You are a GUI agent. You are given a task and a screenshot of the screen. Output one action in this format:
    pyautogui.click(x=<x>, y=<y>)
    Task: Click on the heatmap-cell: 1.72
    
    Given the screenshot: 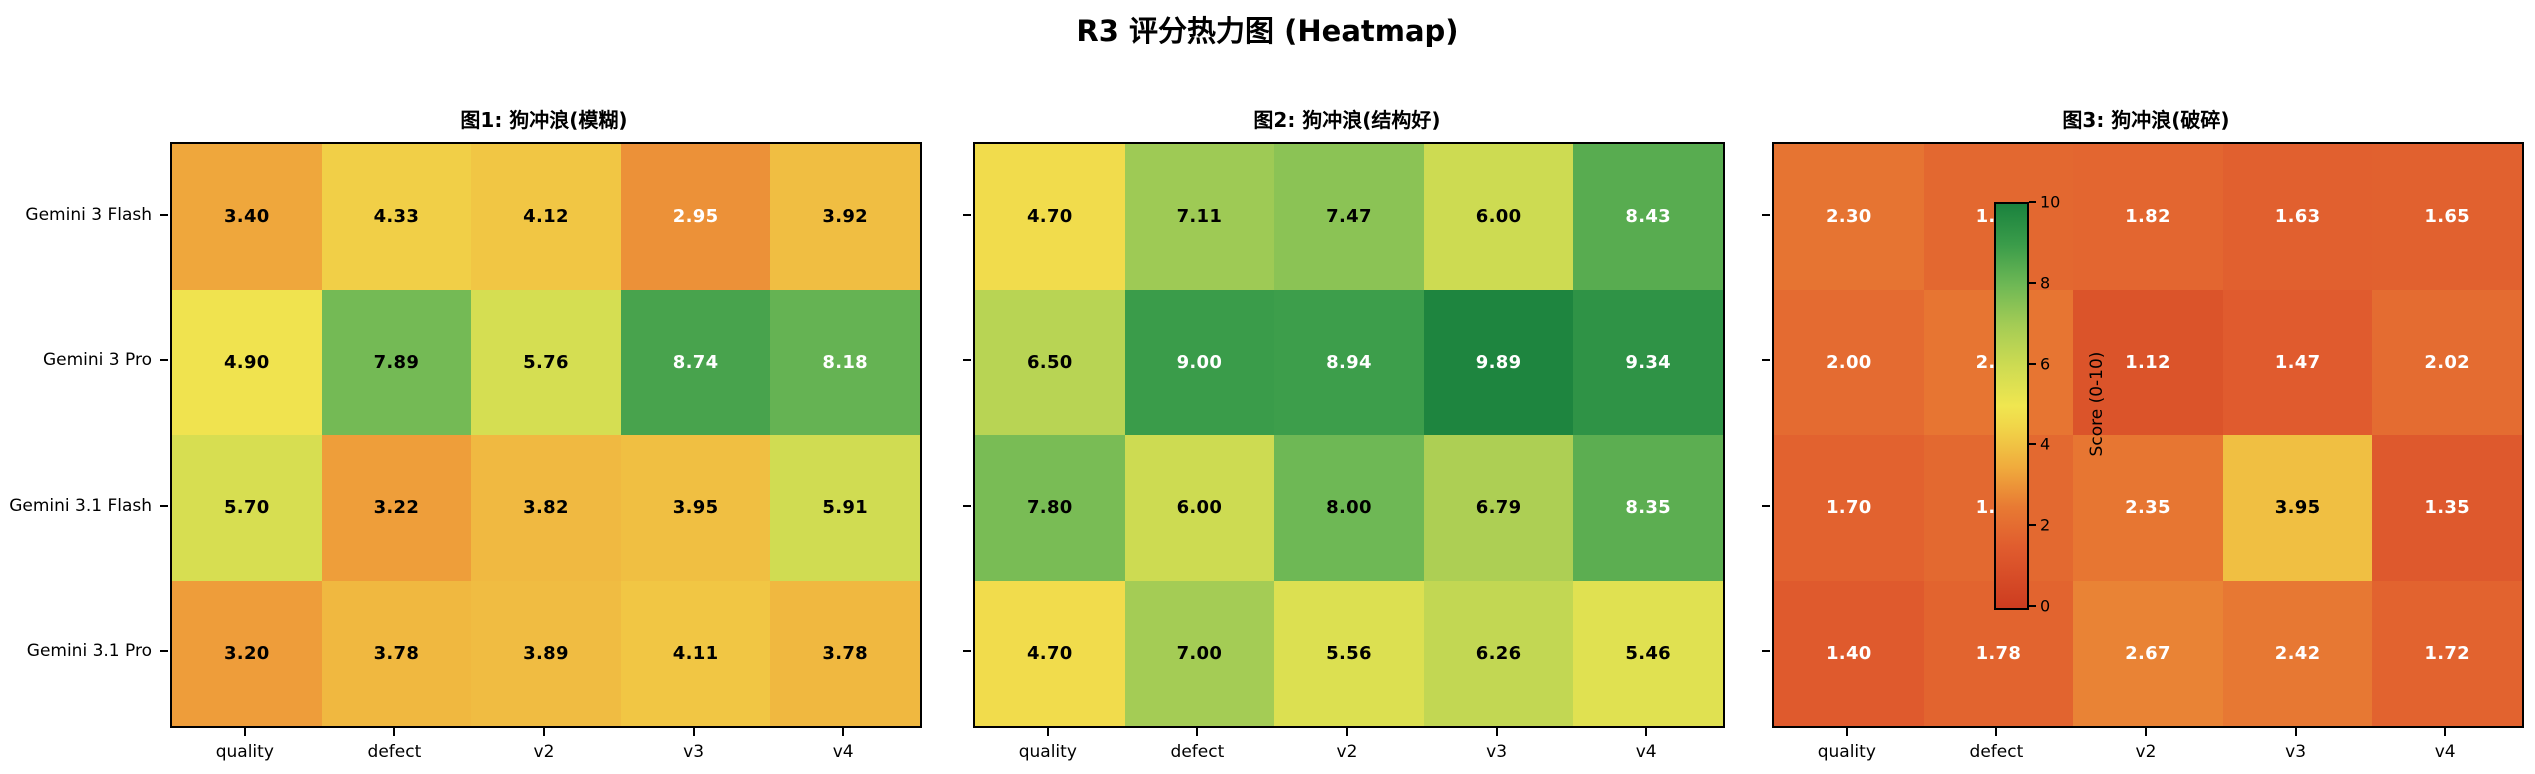 What is the action you would take?
    pyautogui.click(x=2447, y=653)
    